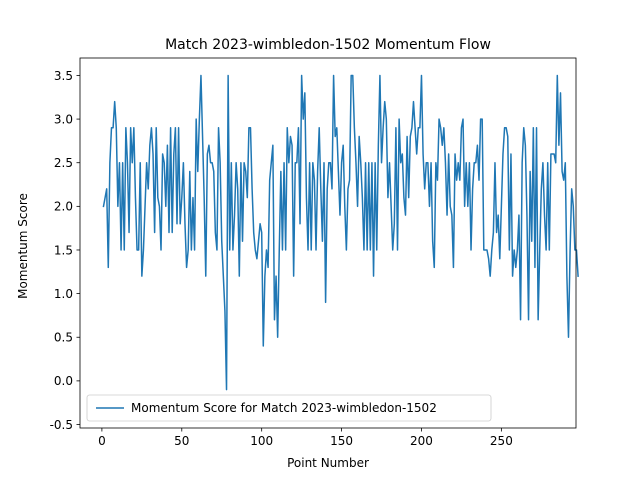 Image resolution: width=640 pixels, height=480 pixels. What do you see at coordinates (181, 441) in the screenshot?
I see `x-tick-label: 50` at bounding box center [181, 441].